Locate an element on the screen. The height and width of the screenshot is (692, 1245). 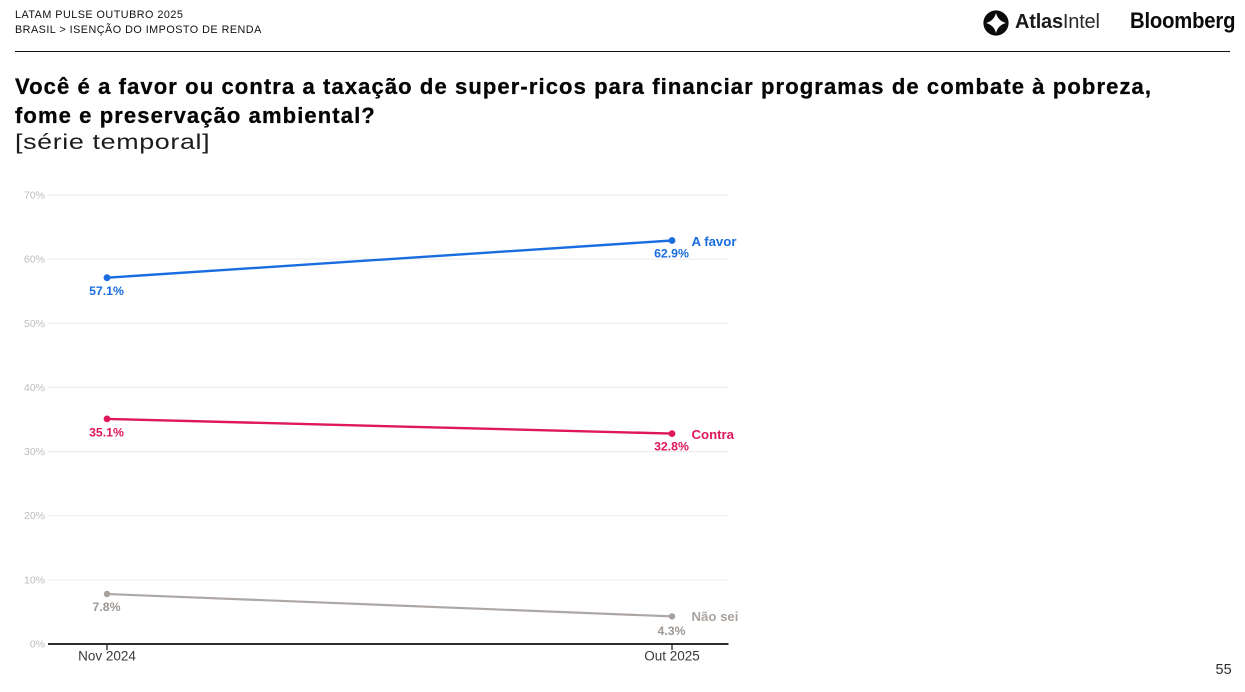
svg-text: 10% is located at coordinates (34, 580).